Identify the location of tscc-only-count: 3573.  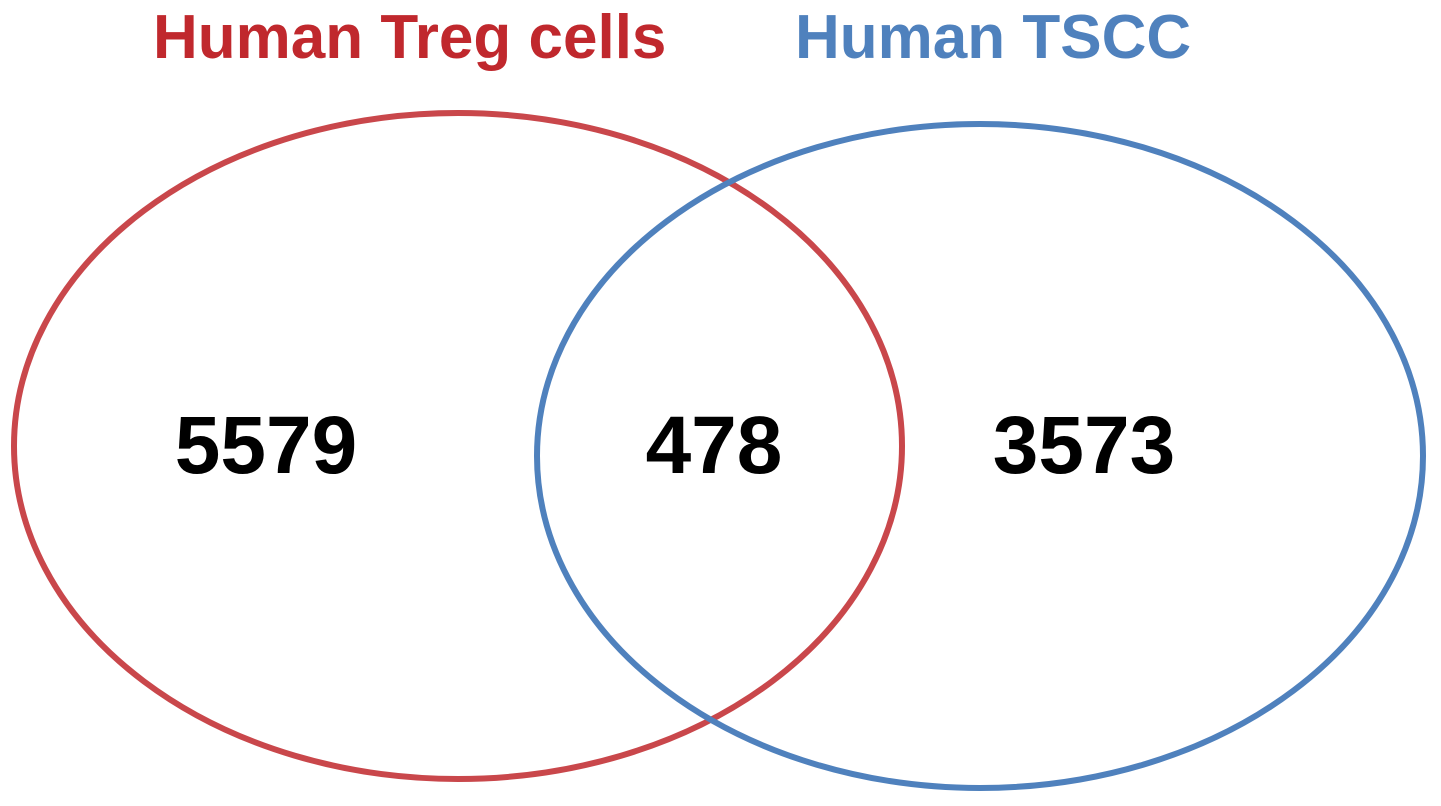
(1084, 445).